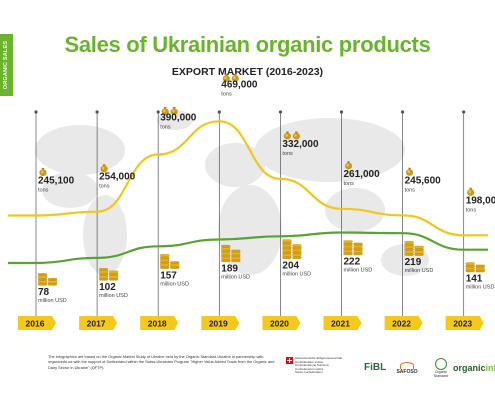 This screenshot has height=400, width=495. Describe the element at coordinates (117, 177) in the screenshot. I see `tons-value-label: 254,000` at that location.